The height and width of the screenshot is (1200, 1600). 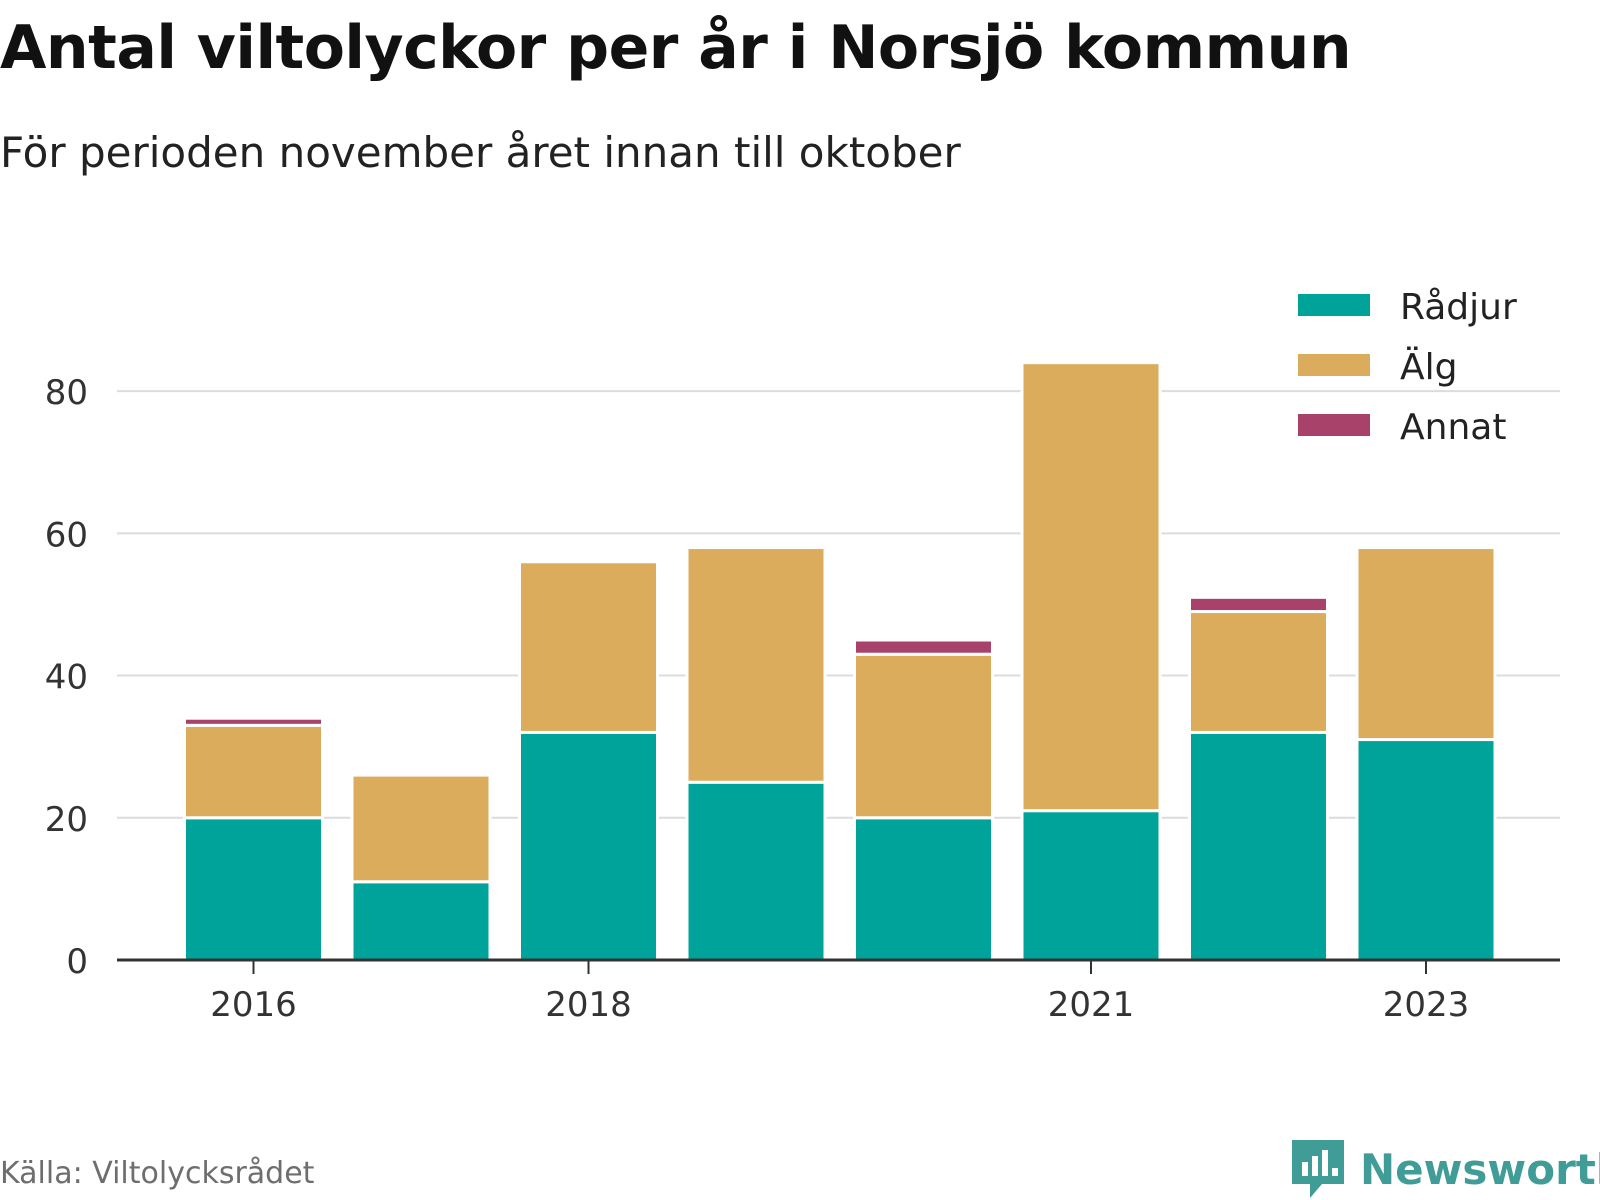 What do you see at coordinates (1091, 1005) in the screenshot?
I see `x-tick-label: 2021` at bounding box center [1091, 1005].